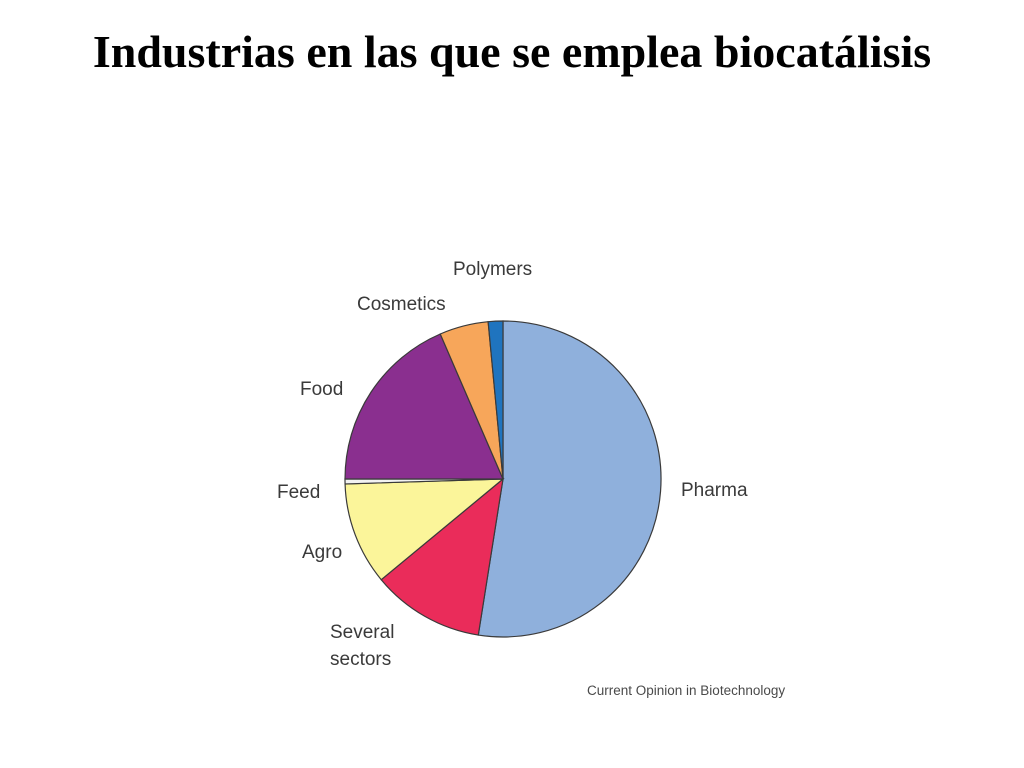 The height and width of the screenshot is (768, 1024). I want to click on pie-slice-food, so click(424, 406).